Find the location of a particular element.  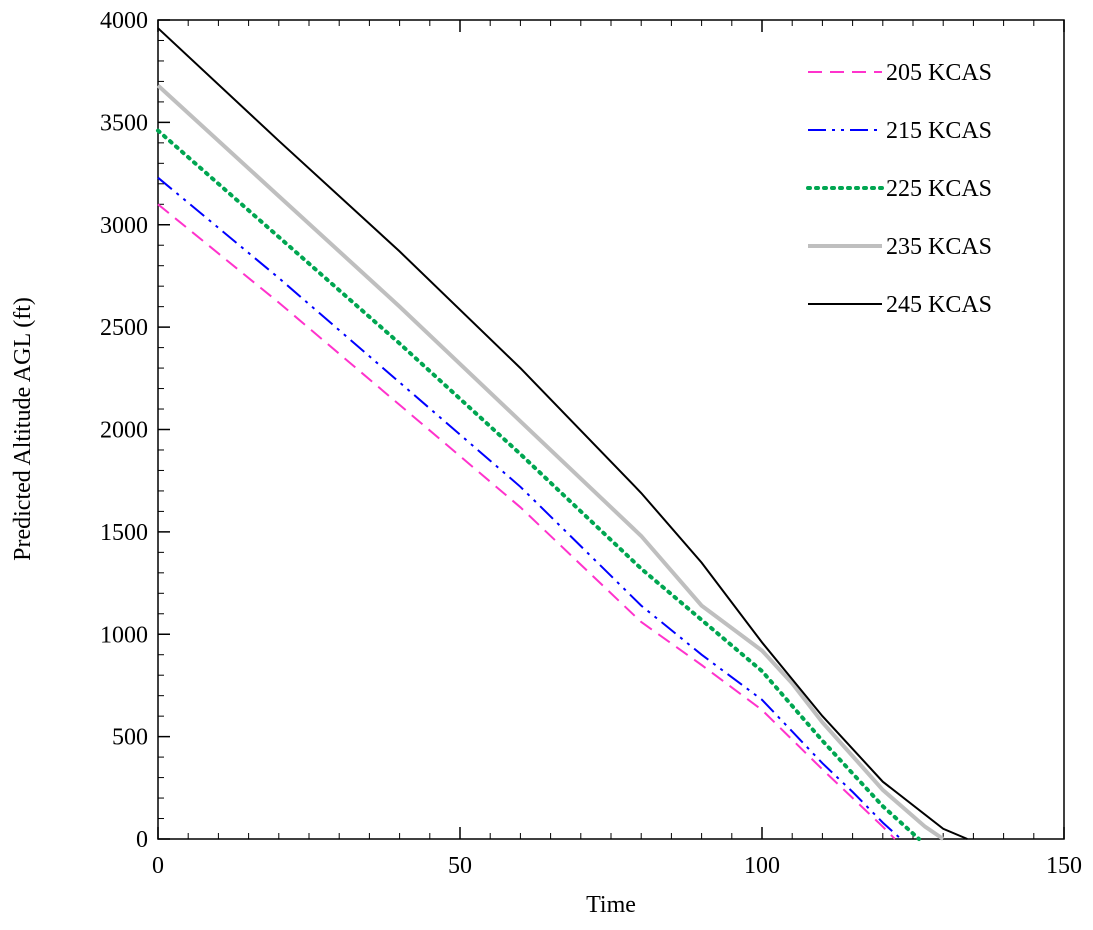

x-tick-label: 100 is located at coordinates (762, 866).